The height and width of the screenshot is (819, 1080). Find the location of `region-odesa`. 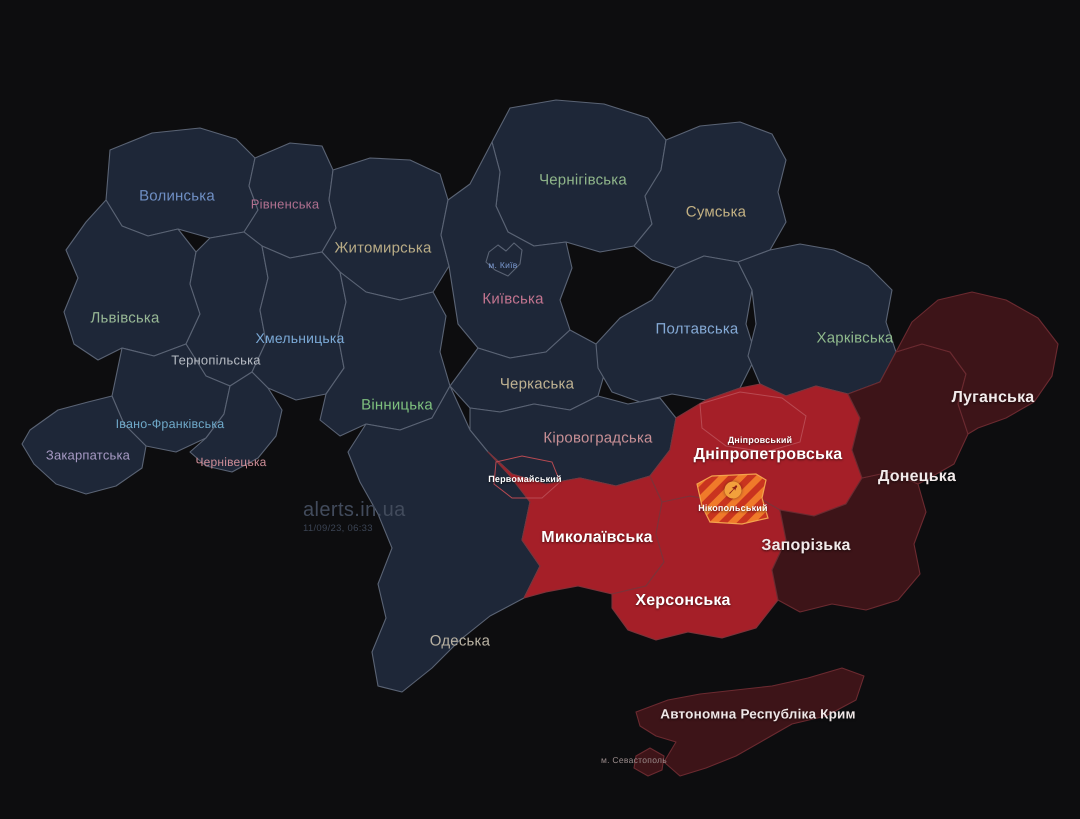

region-odesa is located at coordinates (444, 539).